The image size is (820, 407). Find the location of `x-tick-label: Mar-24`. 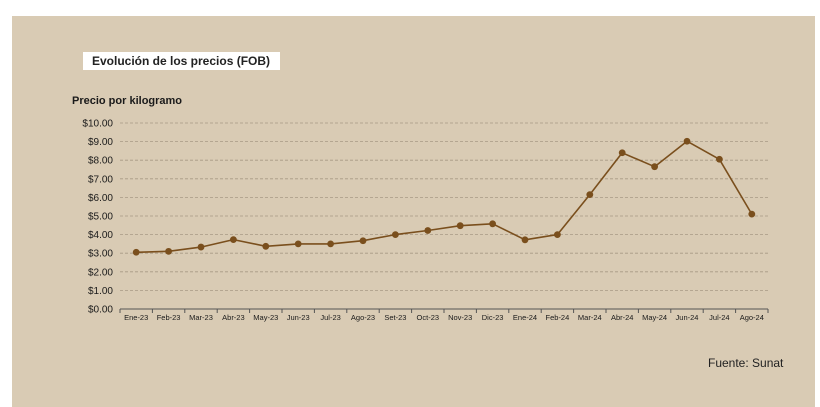

x-tick-label: Mar-24 is located at coordinates (590, 317).